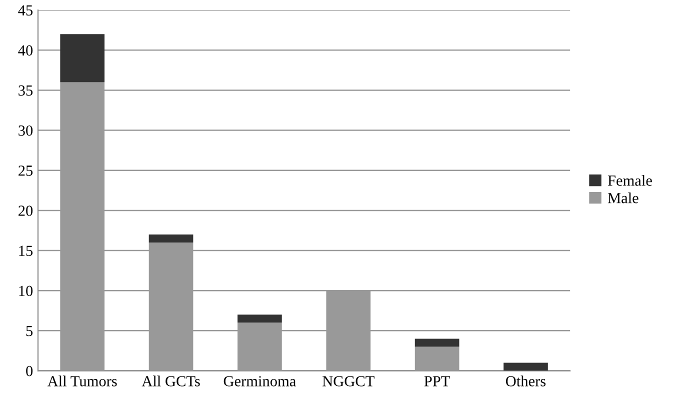 The width and height of the screenshot is (691, 403). What do you see at coordinates (82, 381) in the screenshot?
I see `x-tick-label: All Tumors` at bounding box center [82, 381].